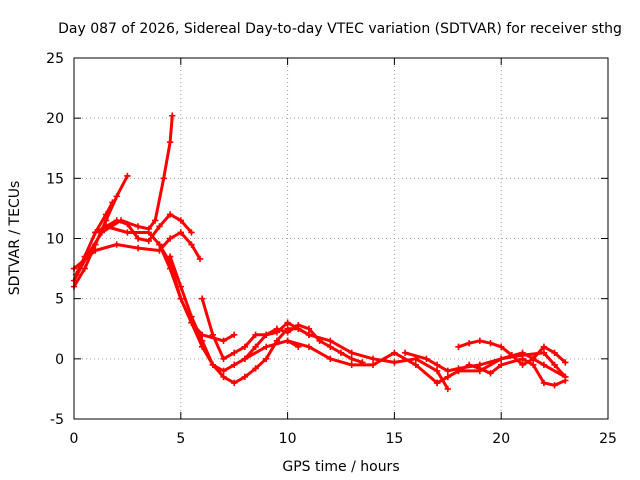 This screenshot has width=640, height=480. I want to click on x-tick-label: 15, so click(394, 439).